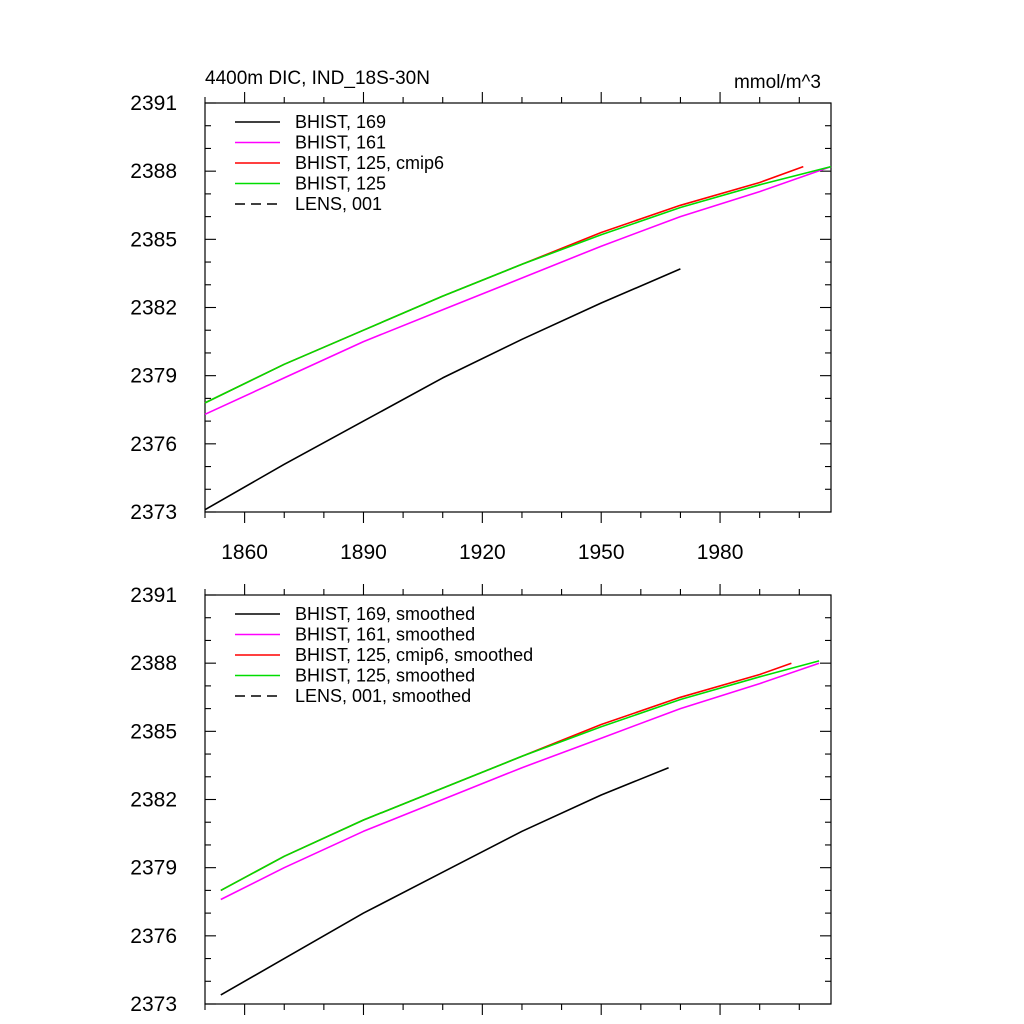  What do you see at coordinates (369, 163) in the screenshot?
I see `legend-label: BHIST, 125, cmip6` at bounding box center [369, 163].